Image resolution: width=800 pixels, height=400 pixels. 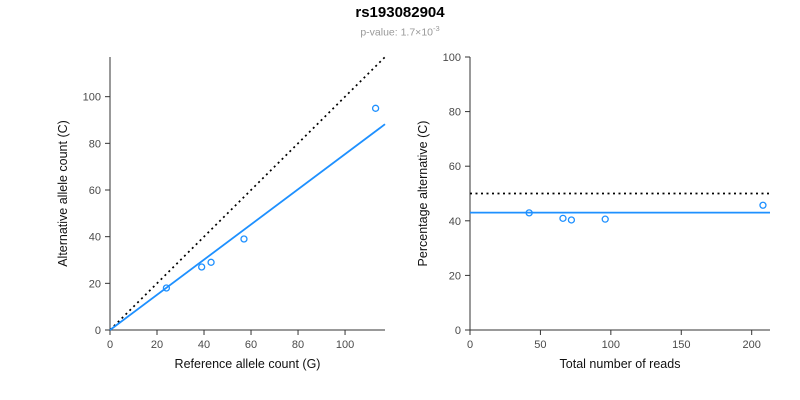 I want to click on x-tick-label: 200, so click(x=752, y=345).